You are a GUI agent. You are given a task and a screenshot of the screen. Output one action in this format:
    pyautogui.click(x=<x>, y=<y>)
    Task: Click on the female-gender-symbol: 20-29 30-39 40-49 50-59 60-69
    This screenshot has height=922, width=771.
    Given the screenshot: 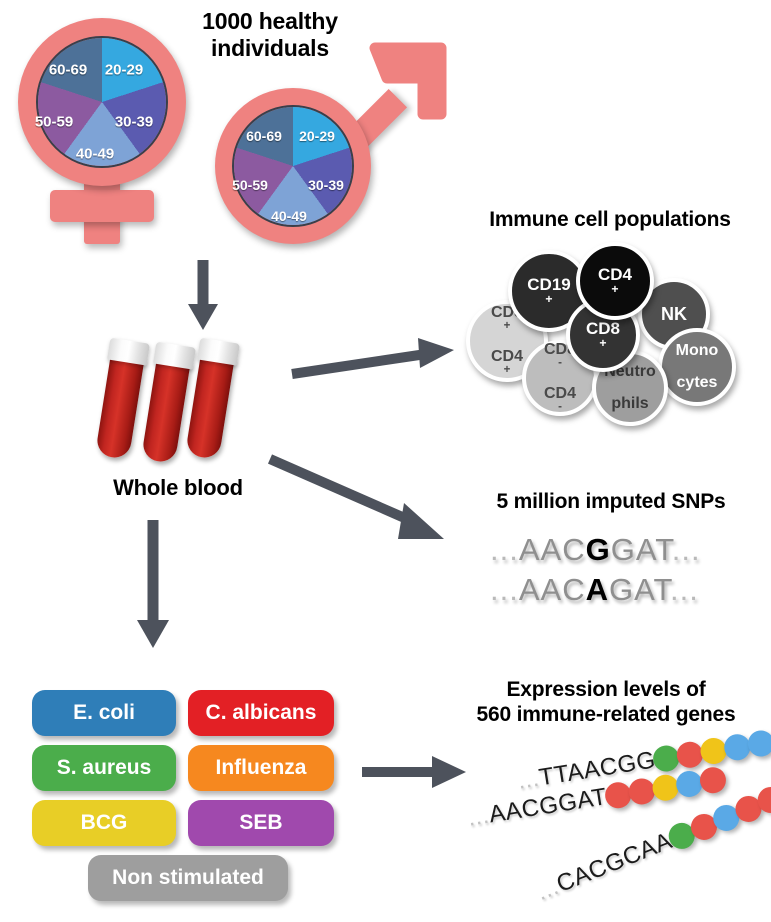 What is the action you would take?
    pyautogui.click(x=110, y=132)
    